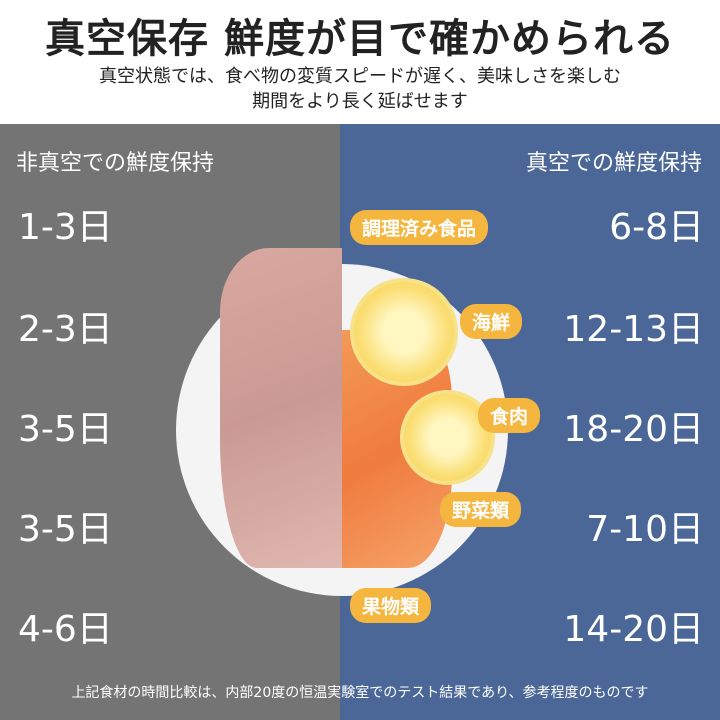 This screenshot has width=720, height=720. Describe the element at coordinates (65, 227) in the screenshot. I see `non-vacuum-value: 1-3日` at that location.